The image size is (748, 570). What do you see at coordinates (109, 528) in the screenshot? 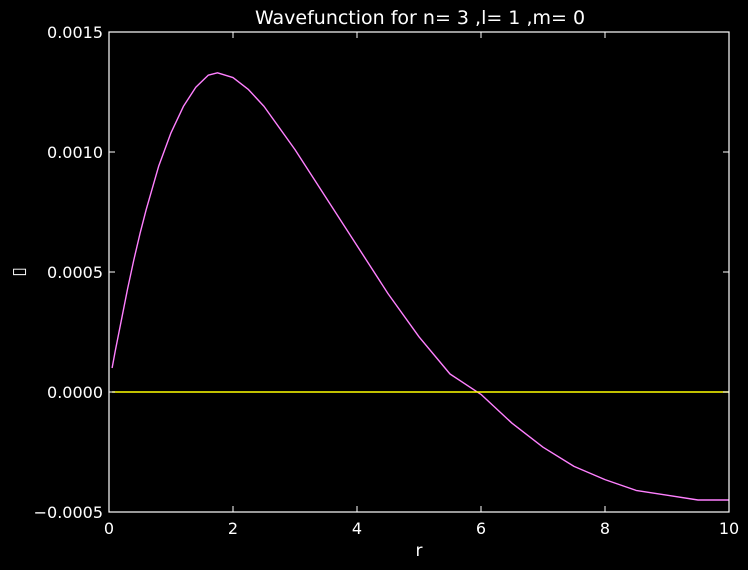
I see `x-tick-label: 0` at bounding box center [109, 528].